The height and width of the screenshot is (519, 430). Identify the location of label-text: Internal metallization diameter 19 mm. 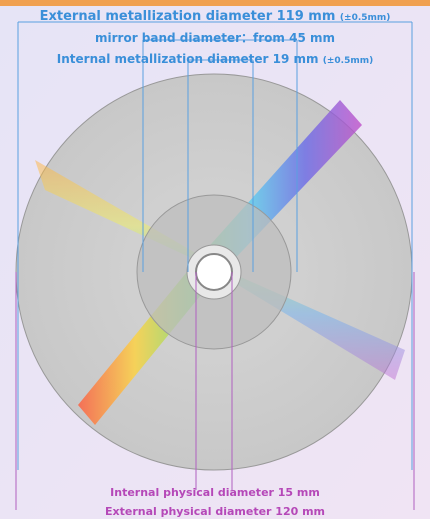
(188, 59).